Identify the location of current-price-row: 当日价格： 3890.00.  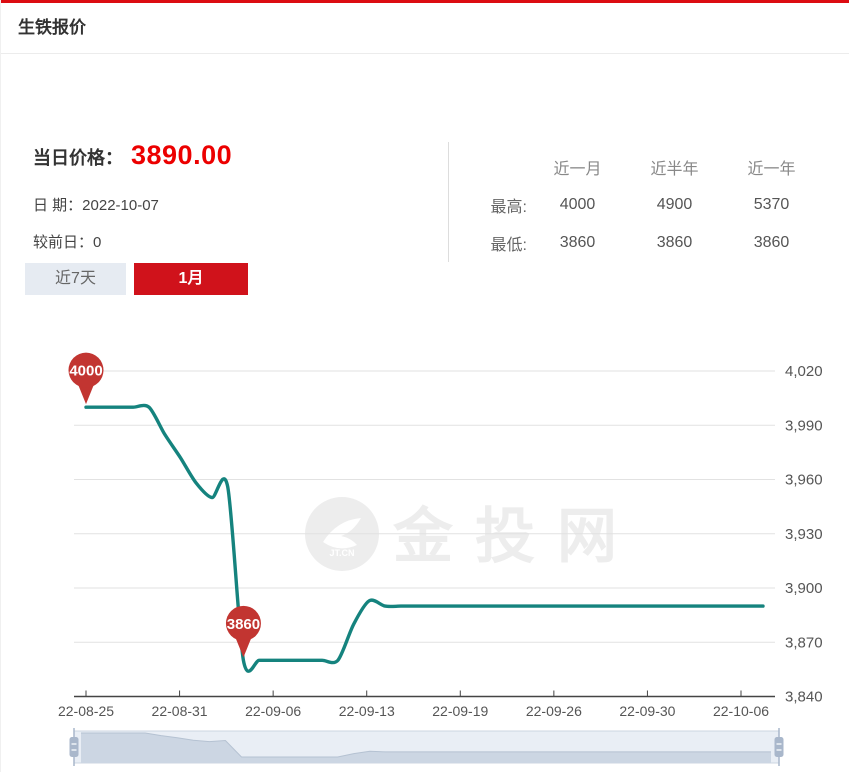
(132, 155).